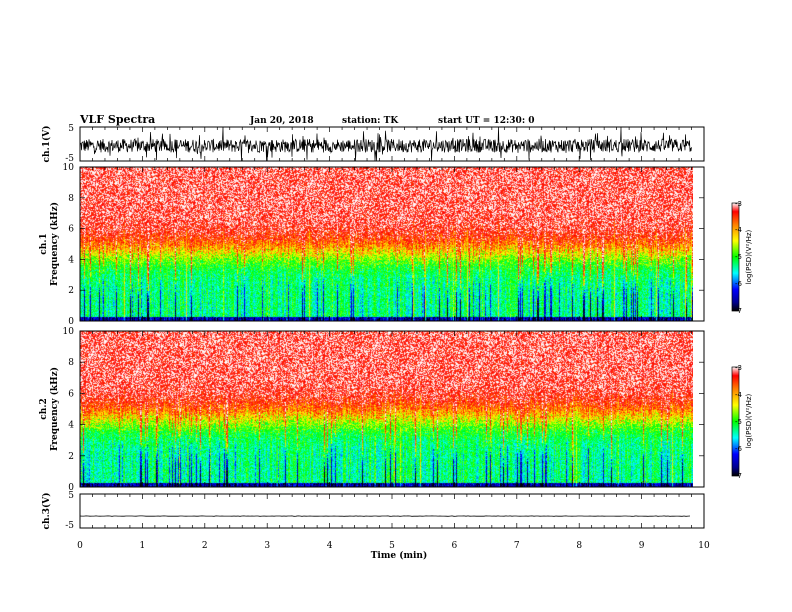  What do you see at coordinates (370, 121) in the screenshot?
I see `station-label: station: TK` at bounding box center [370, 121].